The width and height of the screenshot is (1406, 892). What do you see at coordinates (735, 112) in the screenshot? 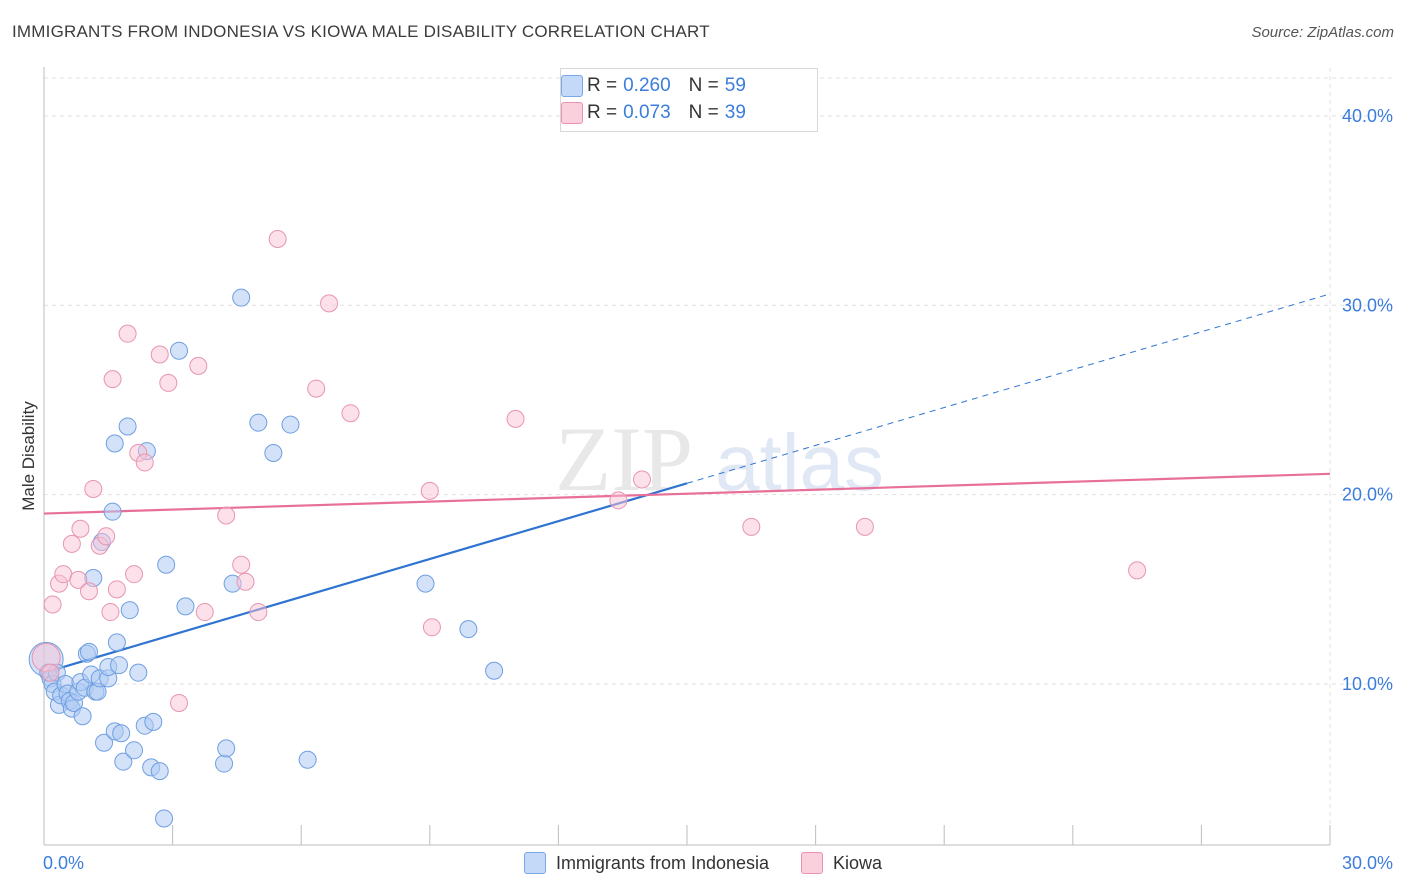
I see `n-value-kiowa: 39` at bounding box center [735, 112].